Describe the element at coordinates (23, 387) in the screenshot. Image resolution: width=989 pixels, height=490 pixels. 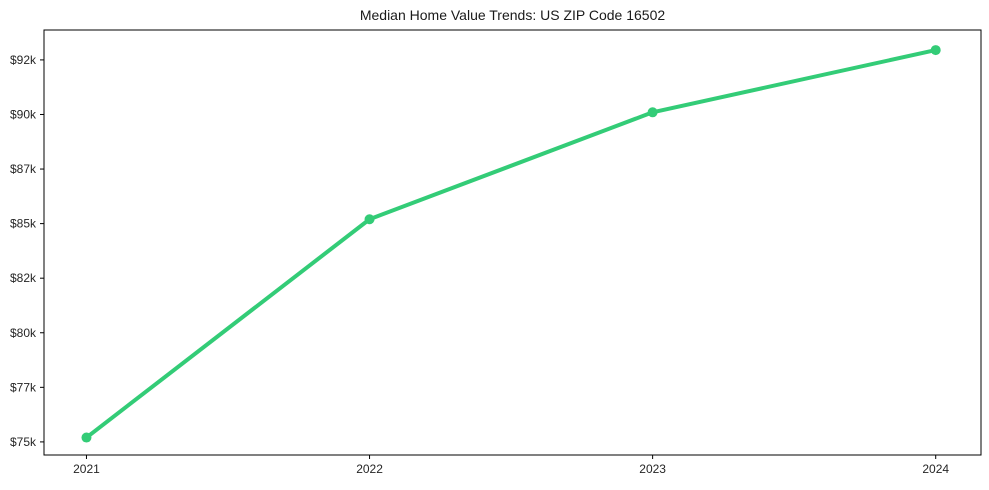
I see `y-tick-label: $77k` at that location.